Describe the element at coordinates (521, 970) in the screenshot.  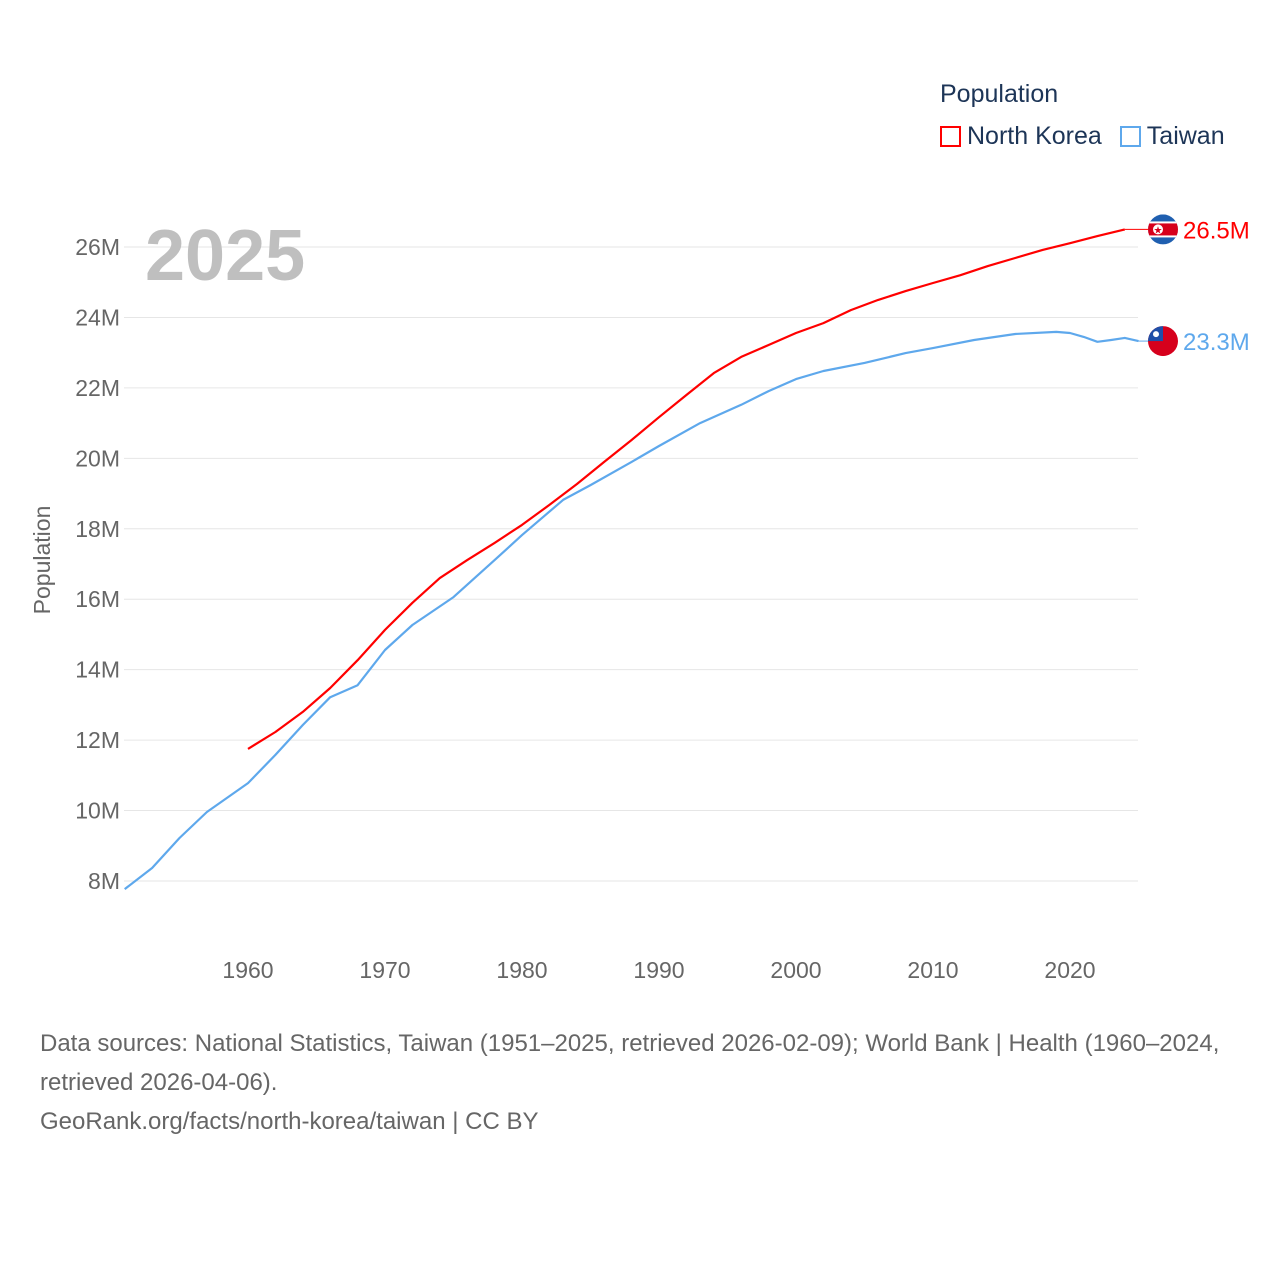
I see `x-tick-label: 1980` at that location.